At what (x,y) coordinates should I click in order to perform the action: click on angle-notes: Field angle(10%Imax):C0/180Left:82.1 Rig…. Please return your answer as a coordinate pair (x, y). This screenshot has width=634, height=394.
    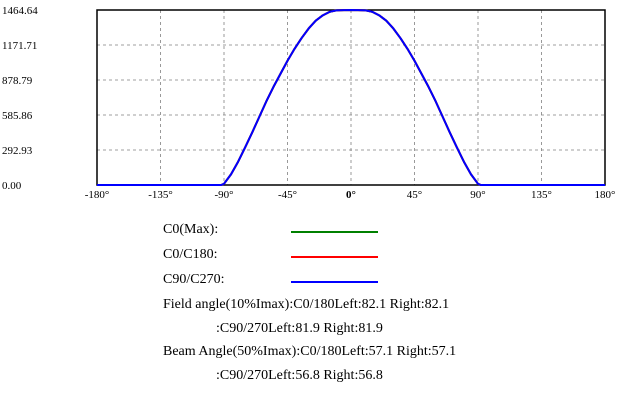
    Looking at the image, I should click on (309, 340).